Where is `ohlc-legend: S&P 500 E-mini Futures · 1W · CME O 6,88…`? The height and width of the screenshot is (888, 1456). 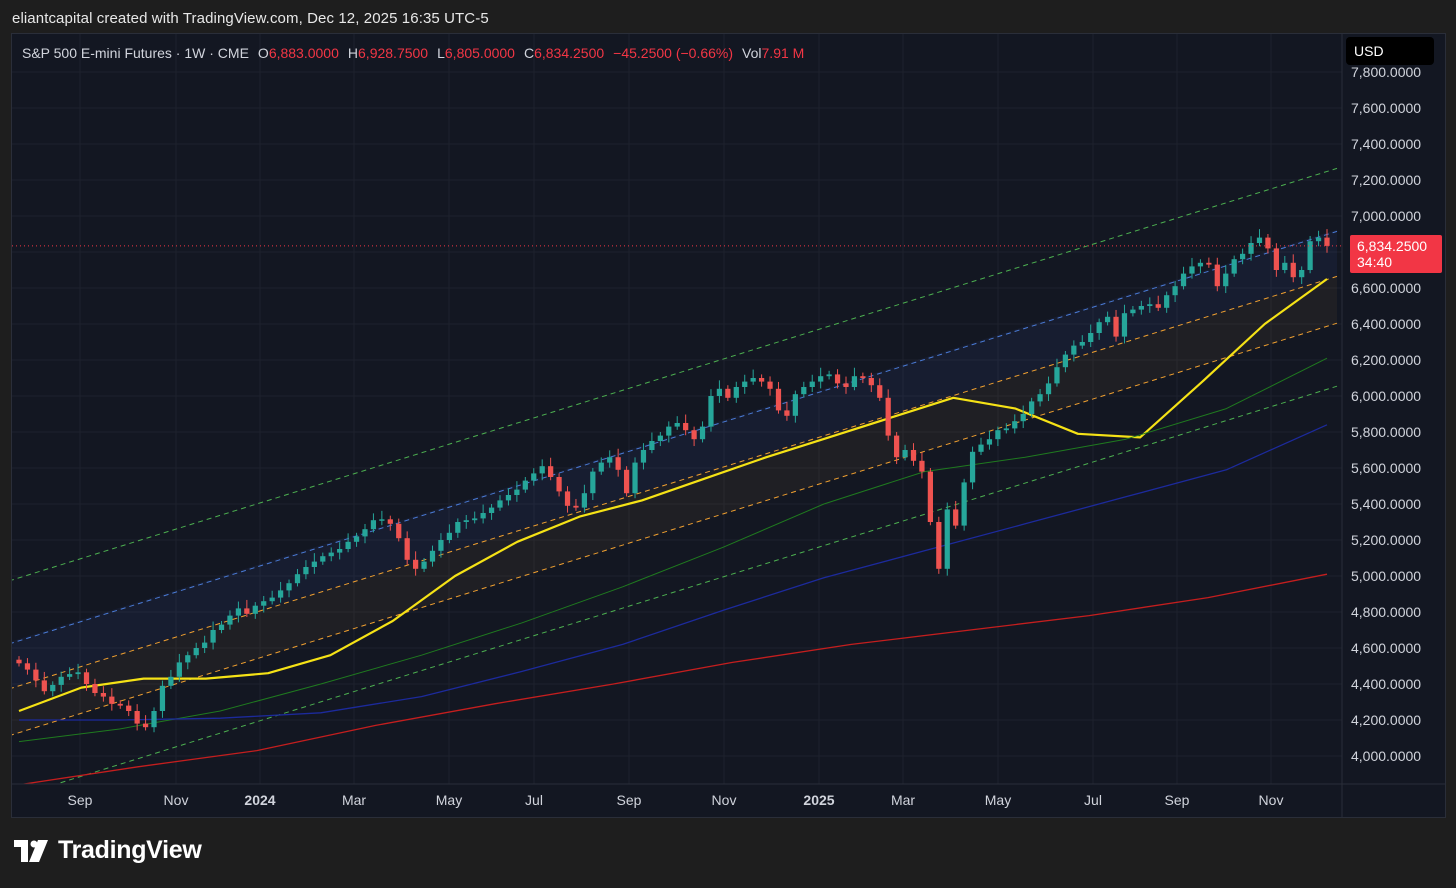 ohlc-legend: S&P 500 E-mini Futures · 1W · CME O 6,88… is located at coordinates (417, 53).